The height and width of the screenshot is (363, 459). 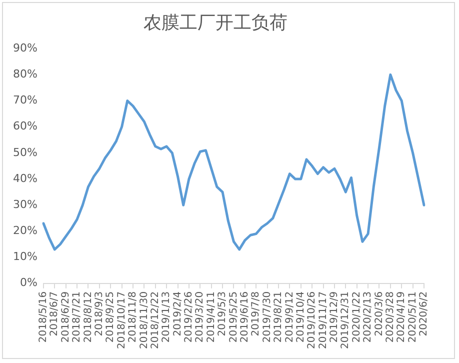 I want to click on x-tick-label: 2019/1/13, so click(x=166, y=317).